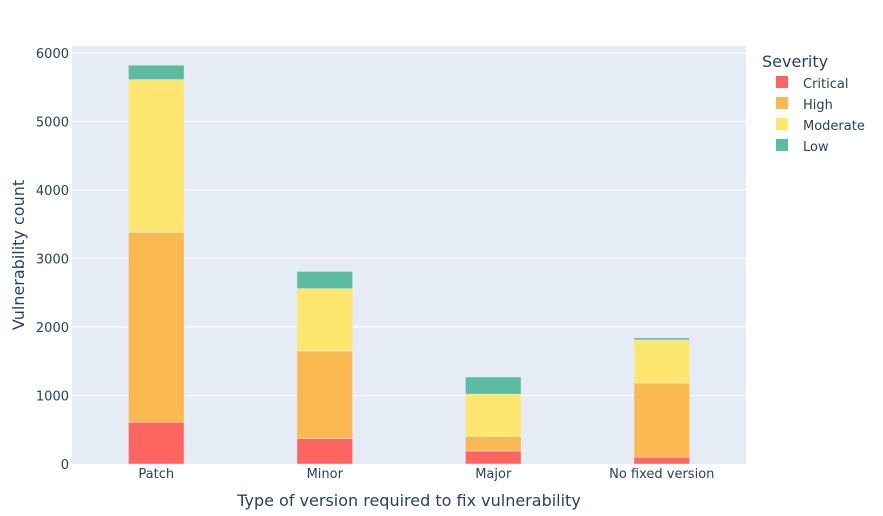  I want to click on y-tick-label: 5000, so click(52, 122).